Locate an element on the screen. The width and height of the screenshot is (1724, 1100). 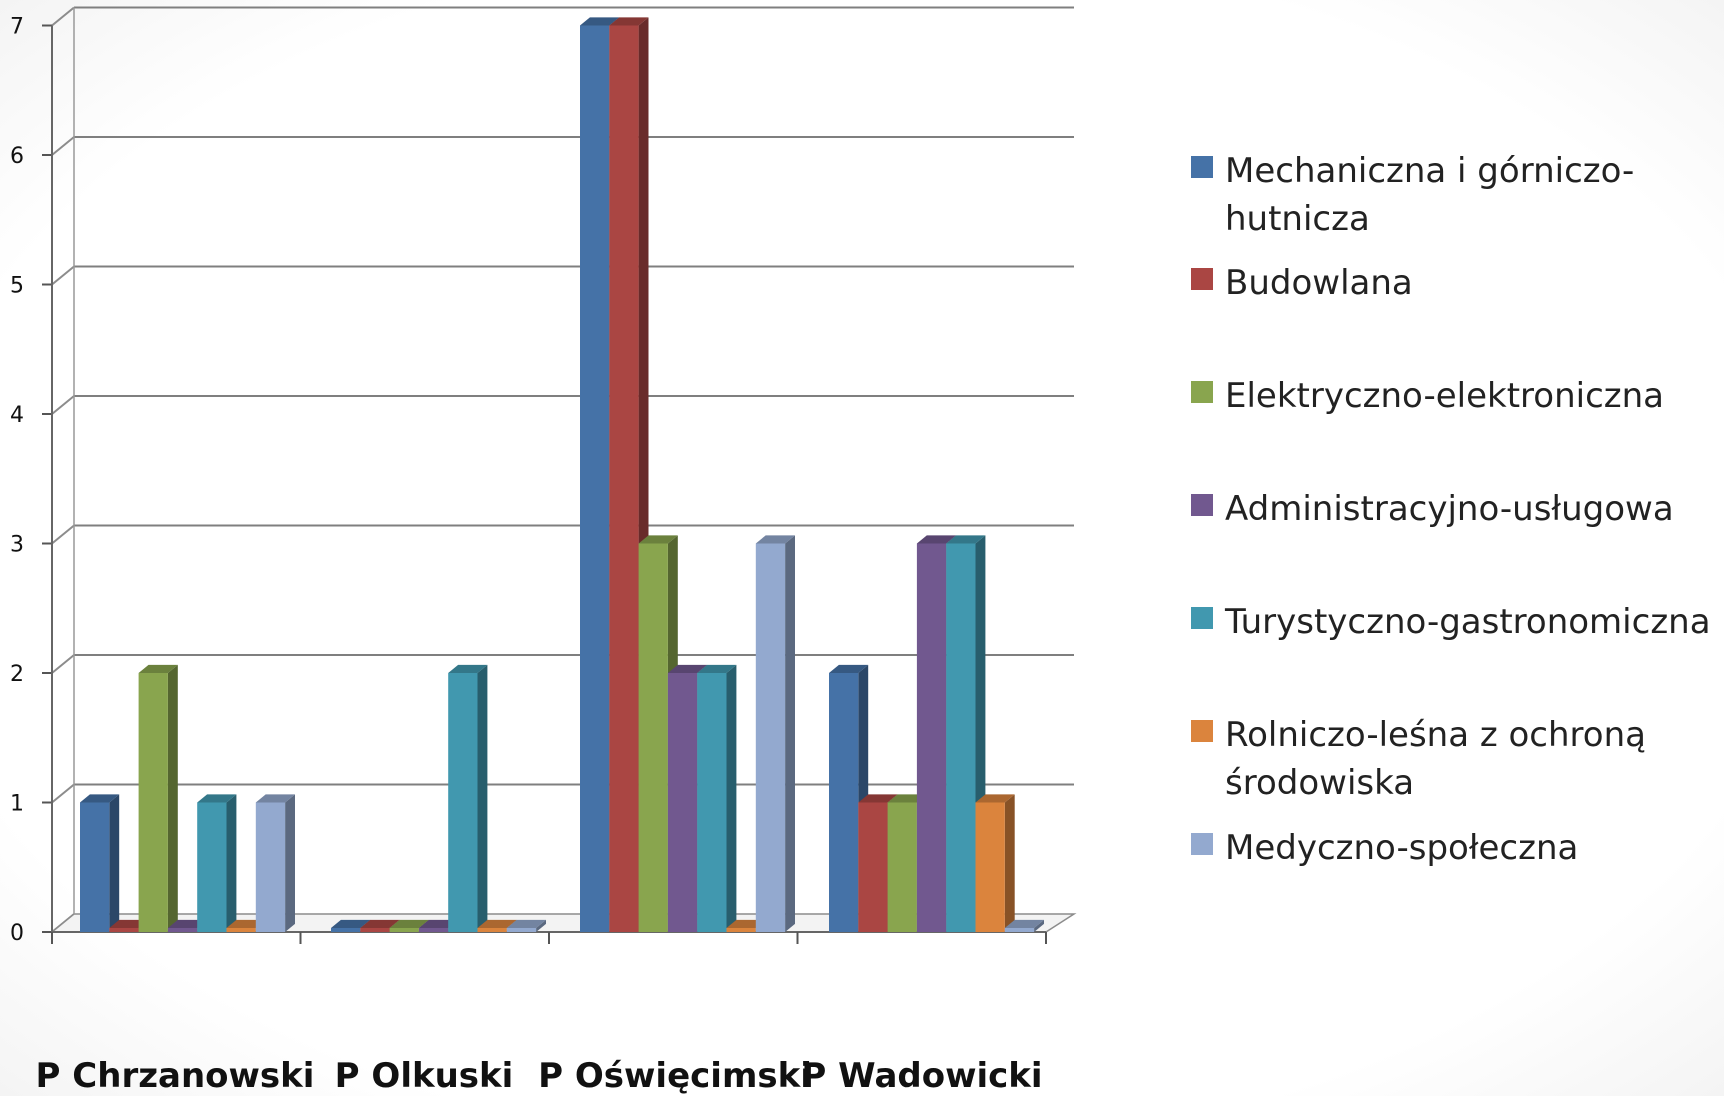
legend-item: Mechaniczna i górniczo-hutnicza is located at coordinates (1412, 195).